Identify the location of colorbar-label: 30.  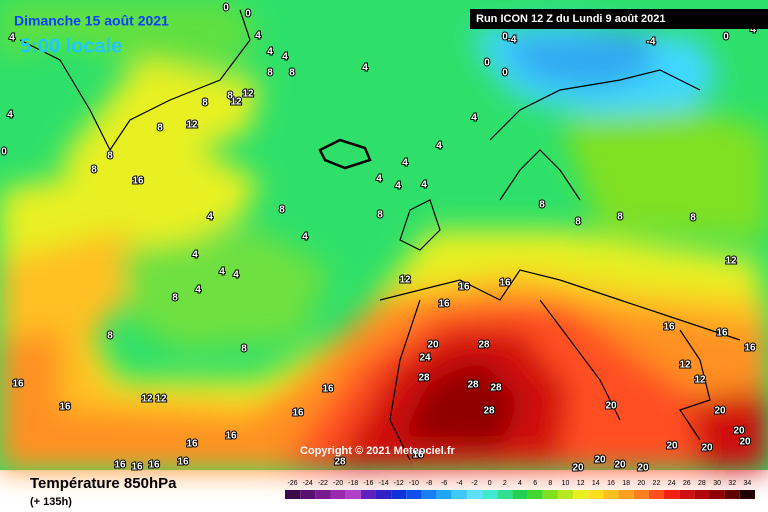
(717, 483).